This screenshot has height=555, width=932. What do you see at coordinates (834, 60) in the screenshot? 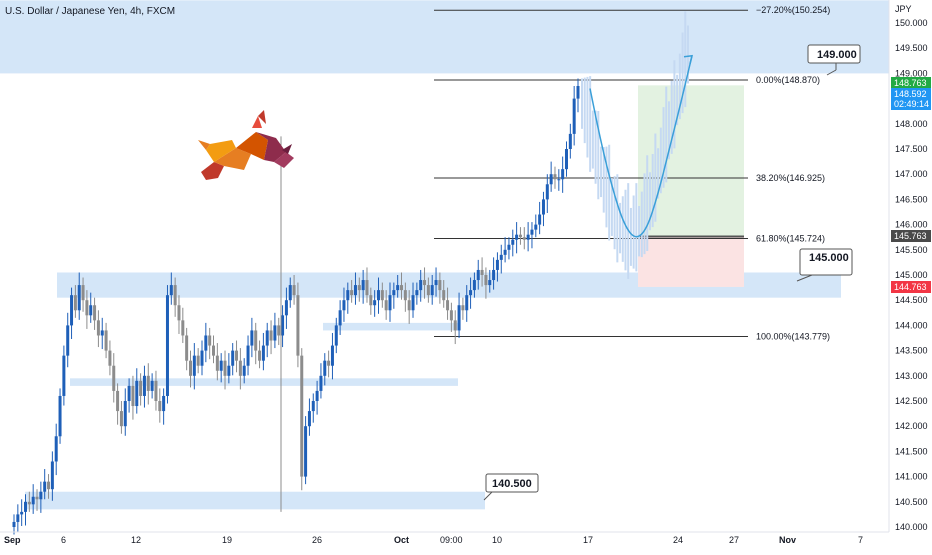
I see `callout-149: 149.000` at bounding box center [834, 60].